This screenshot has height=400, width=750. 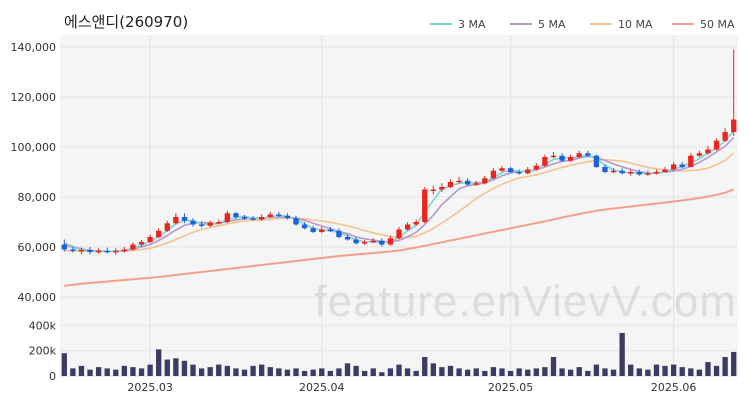 I want to click on y-tick-label: 60,000, so click(x=37, y=247).